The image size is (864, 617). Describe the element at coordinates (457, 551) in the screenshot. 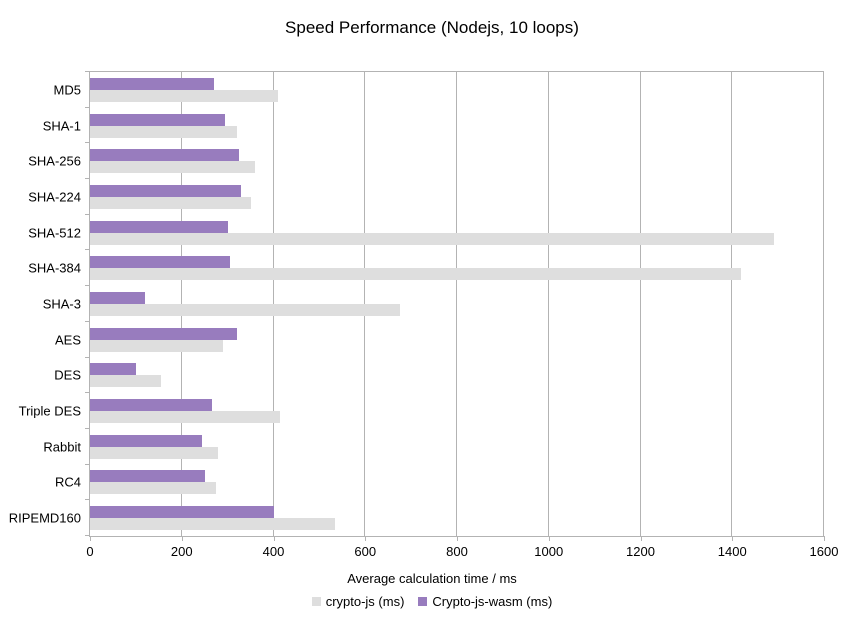

I see `x-axis-tick-label: 800` at that location.